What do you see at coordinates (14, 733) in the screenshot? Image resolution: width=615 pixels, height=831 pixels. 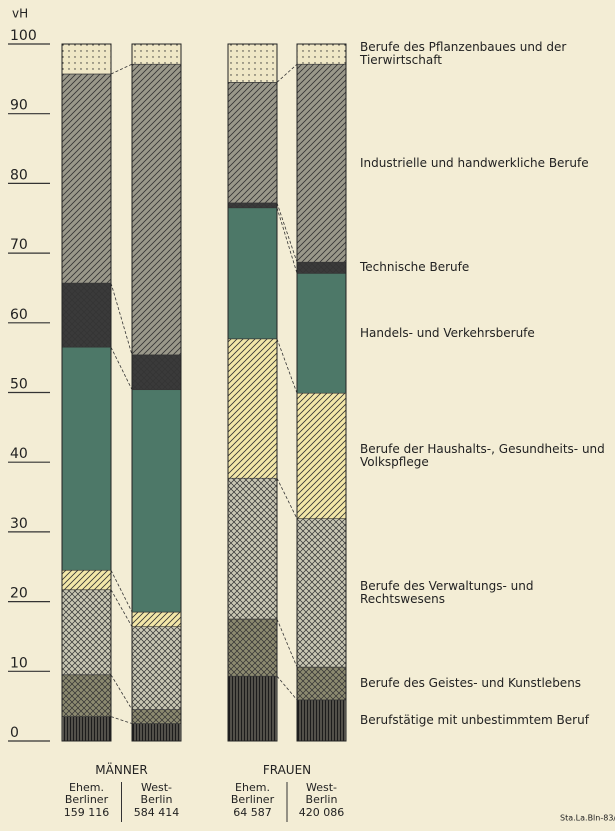 I see `y-tick-label: 0` at bounding box center [14, 733].